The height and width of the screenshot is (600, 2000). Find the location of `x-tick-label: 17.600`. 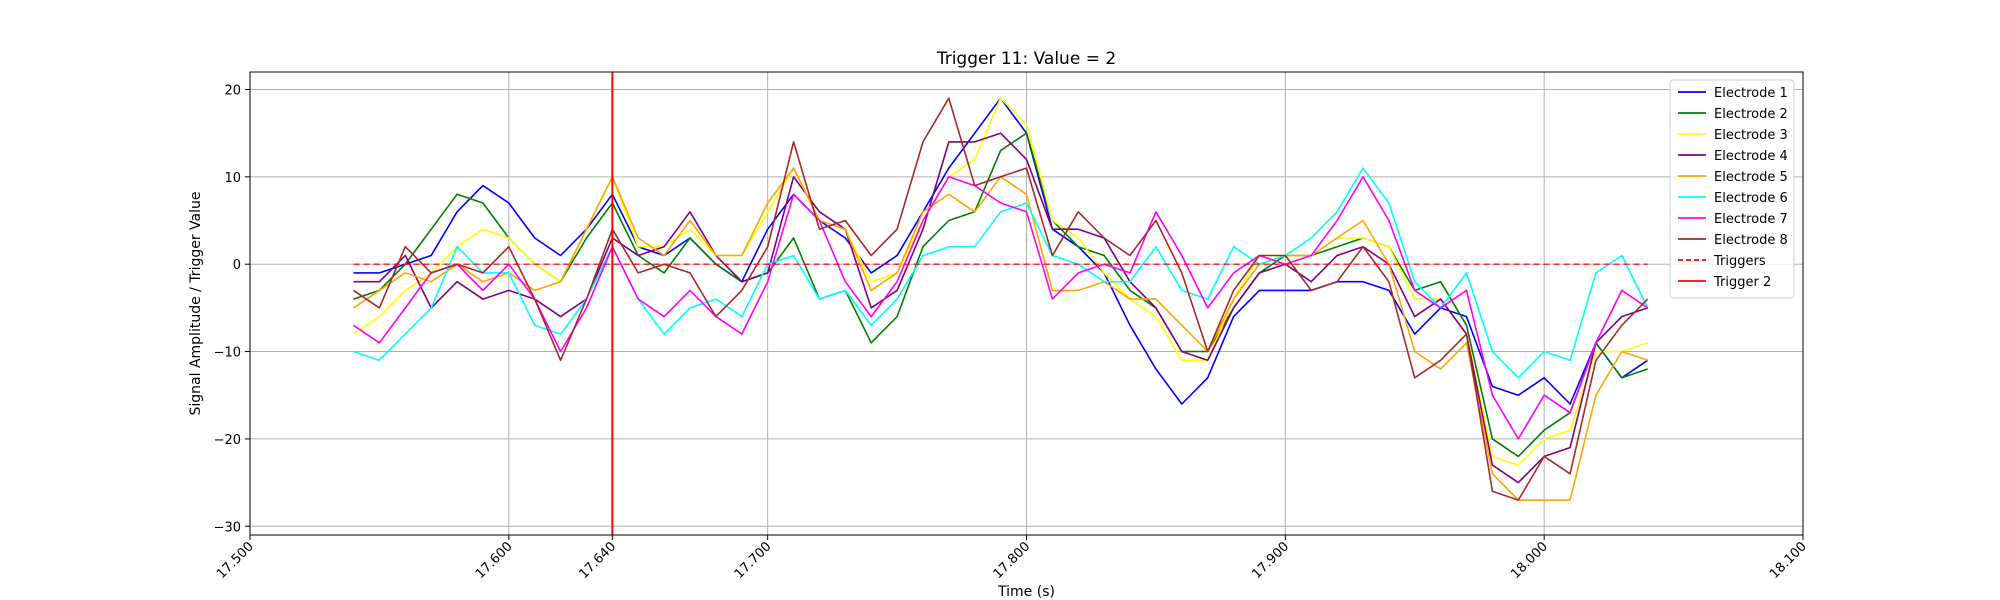

x-tick-label: 17.600 is located at coordinates (494, 560).